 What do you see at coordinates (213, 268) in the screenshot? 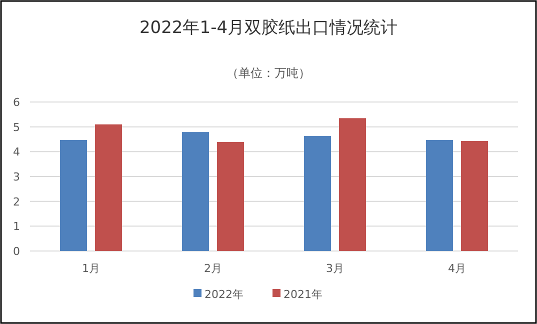
I see `x-tick-label: 2月` at bounding box center [213, 268].